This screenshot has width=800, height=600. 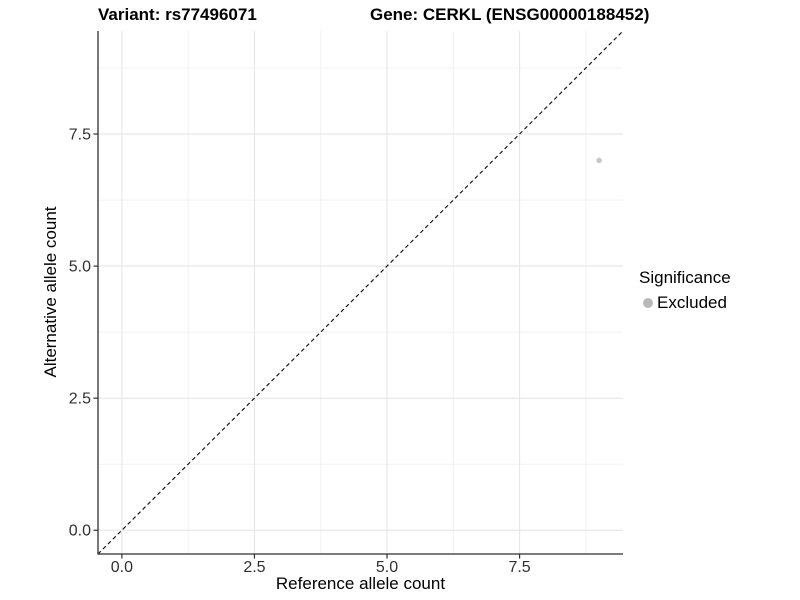 I want to click on plot-title-gene: Gene: CERKL (ENSG00000188452), so click(x=510, y=14).